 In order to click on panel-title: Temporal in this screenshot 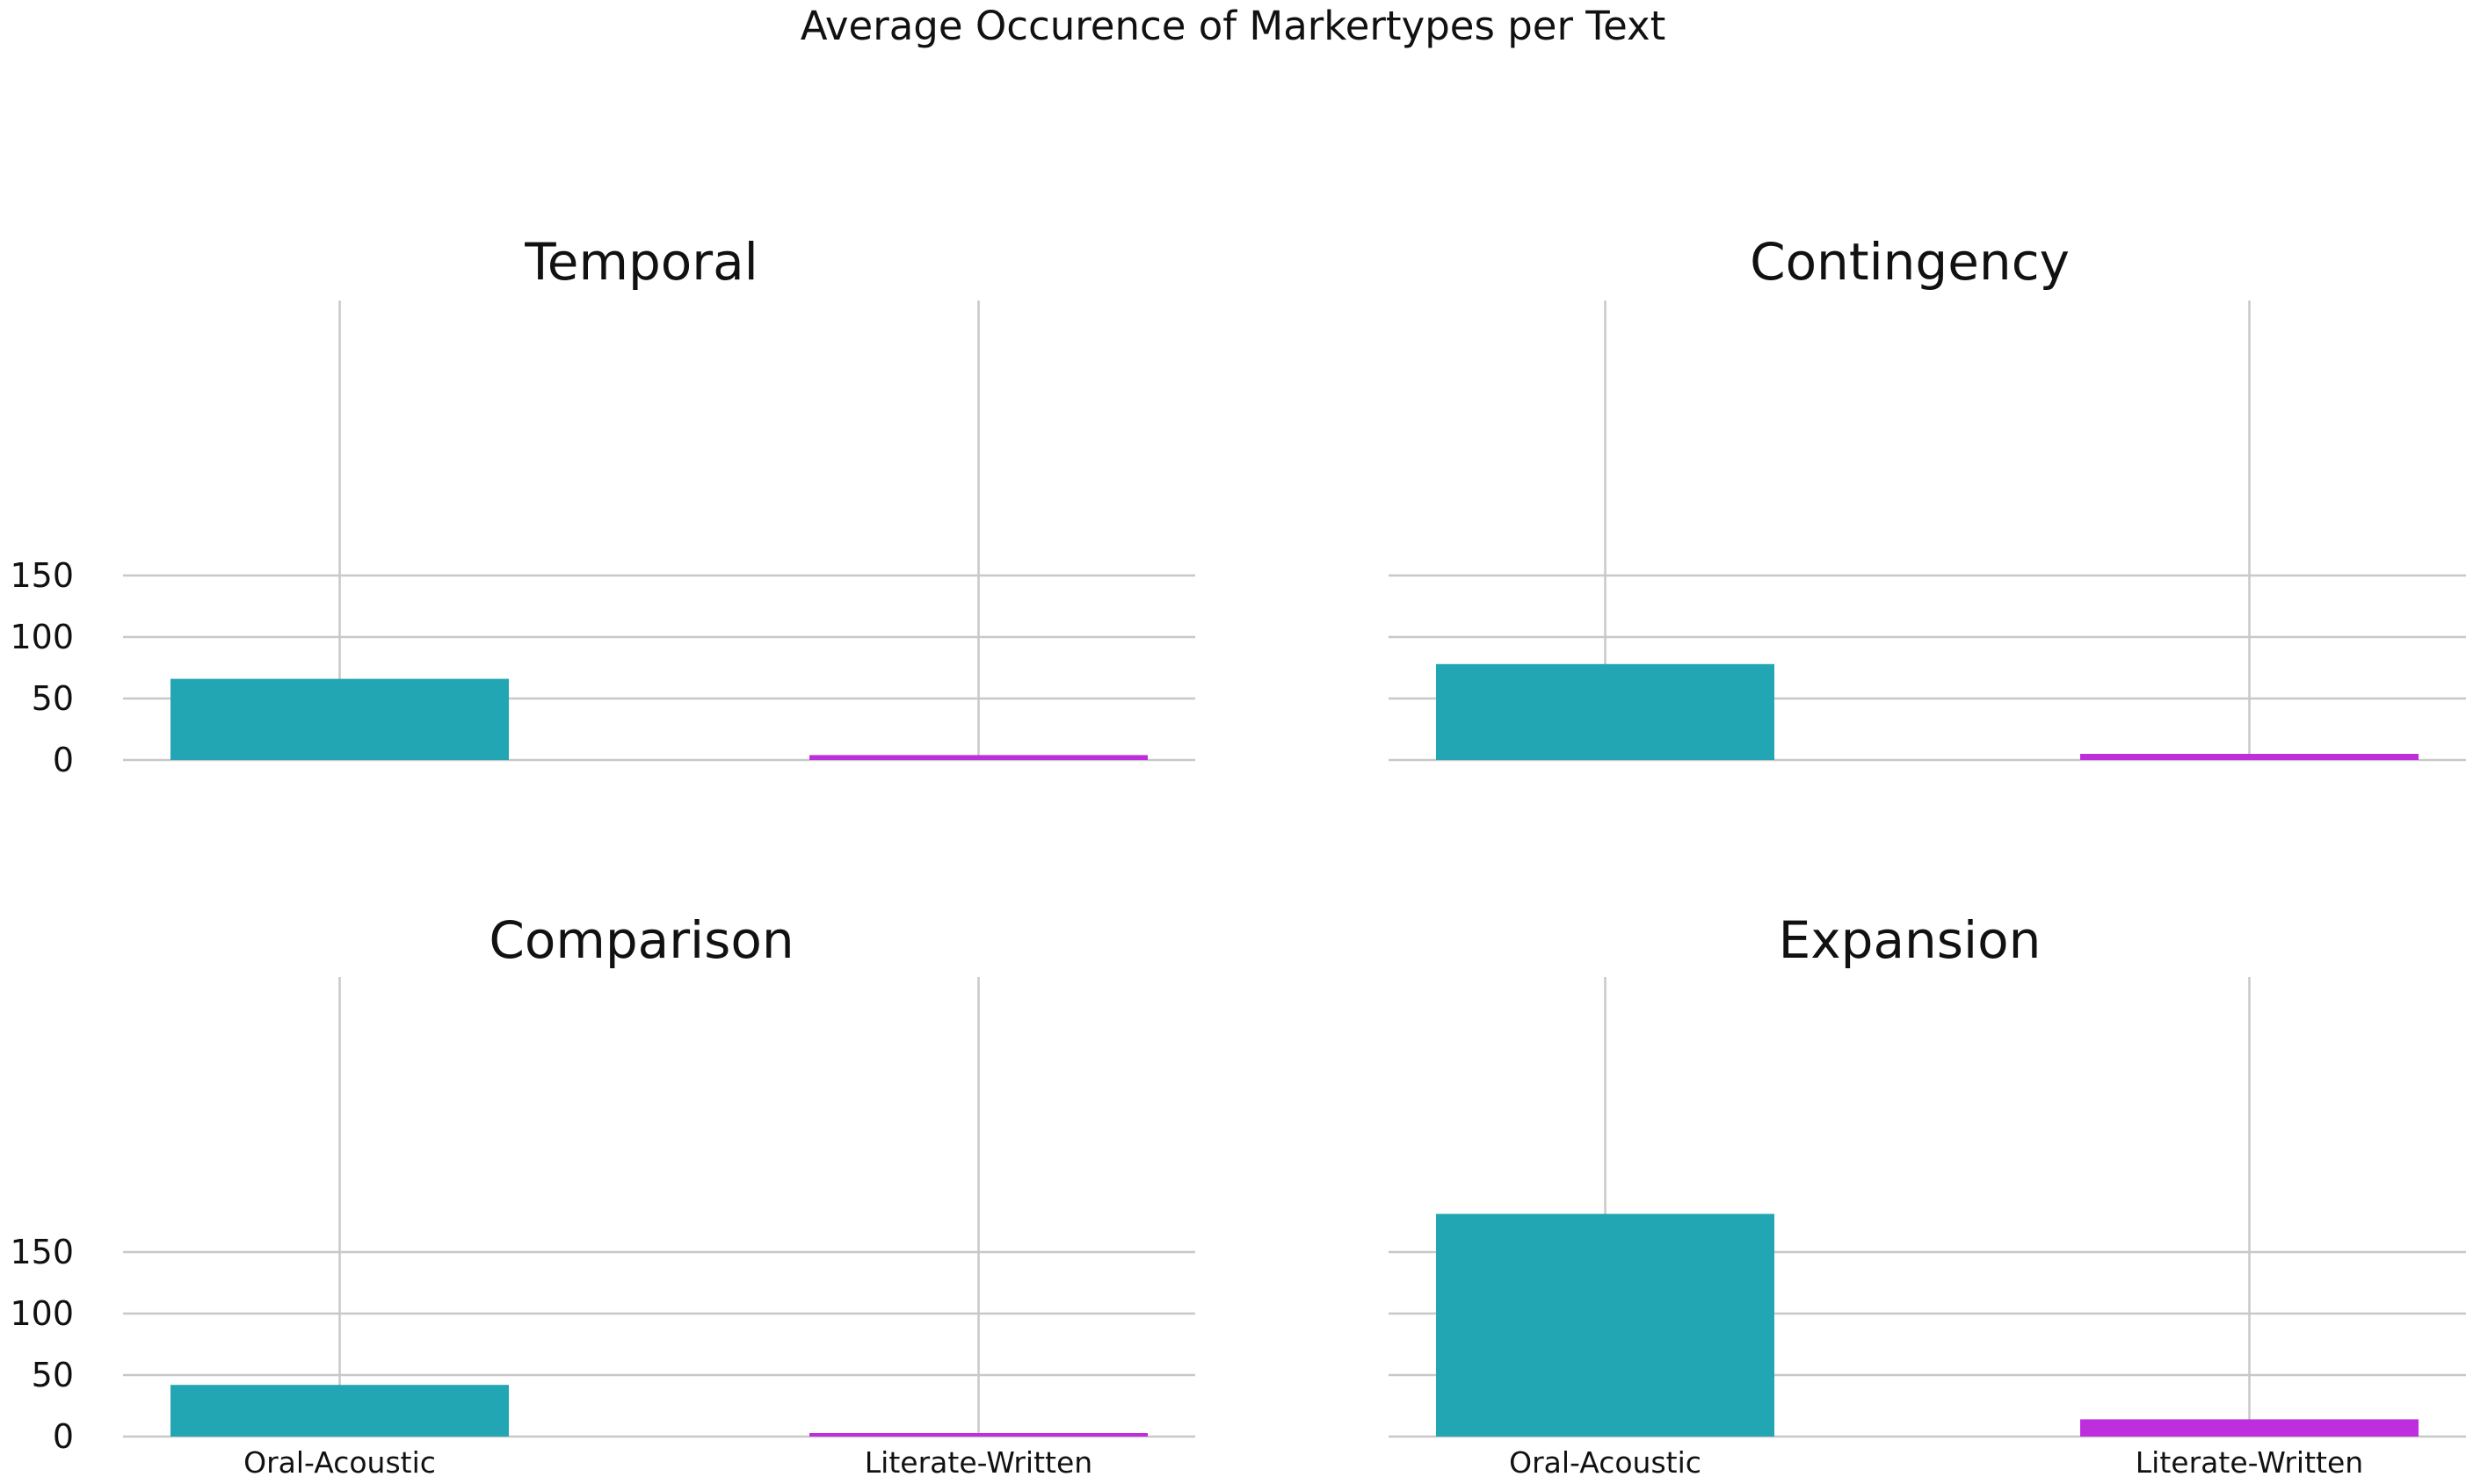, I will do `click(641, 262)`.